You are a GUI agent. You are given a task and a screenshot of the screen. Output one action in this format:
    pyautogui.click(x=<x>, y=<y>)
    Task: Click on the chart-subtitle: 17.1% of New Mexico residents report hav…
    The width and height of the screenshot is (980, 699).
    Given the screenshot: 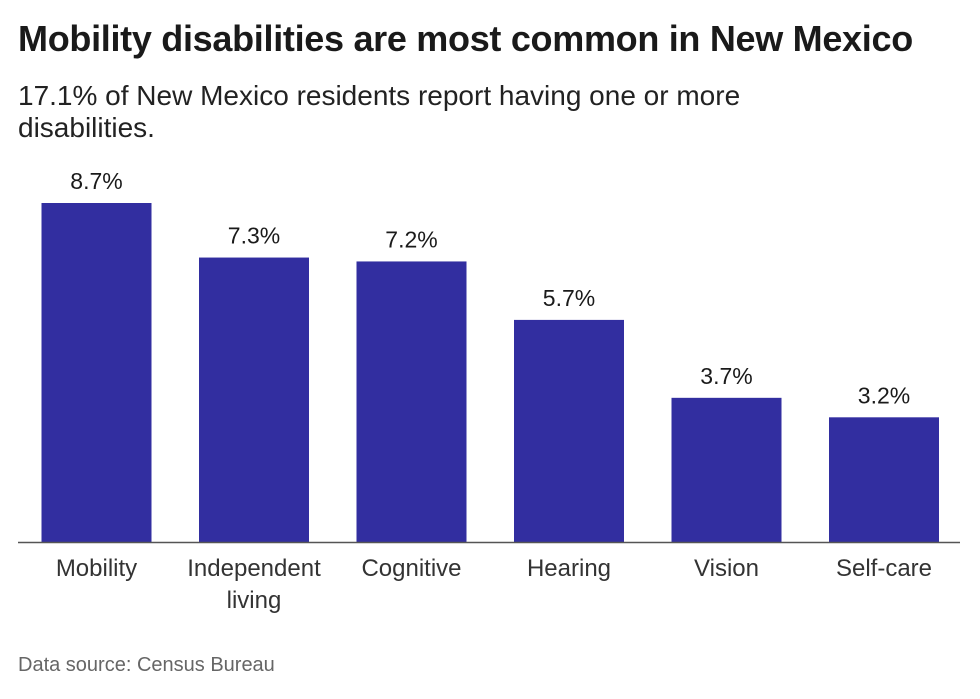 What is the action you would take?
    pyautogui.click(x=379, y=111)
    